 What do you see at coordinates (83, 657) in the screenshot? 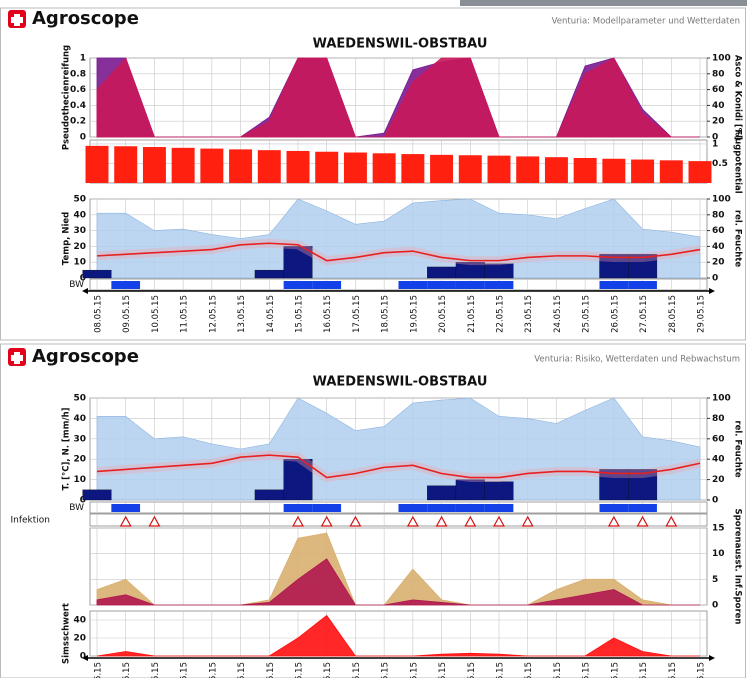
I see `y-tick-label: 0` at bounding box center [83, 657].